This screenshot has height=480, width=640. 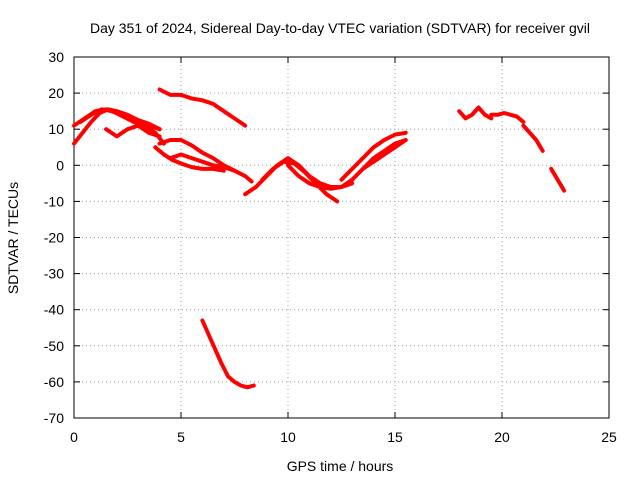 I want to click on x-tick-label: 0, so click(x=74, y=437).